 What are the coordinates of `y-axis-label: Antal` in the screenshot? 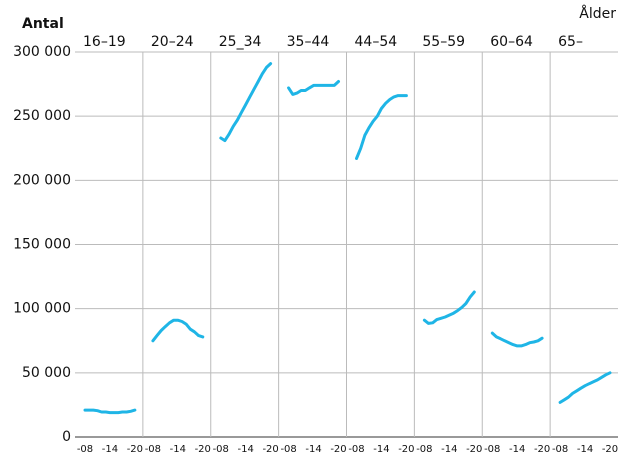 It's located at (43, 24).